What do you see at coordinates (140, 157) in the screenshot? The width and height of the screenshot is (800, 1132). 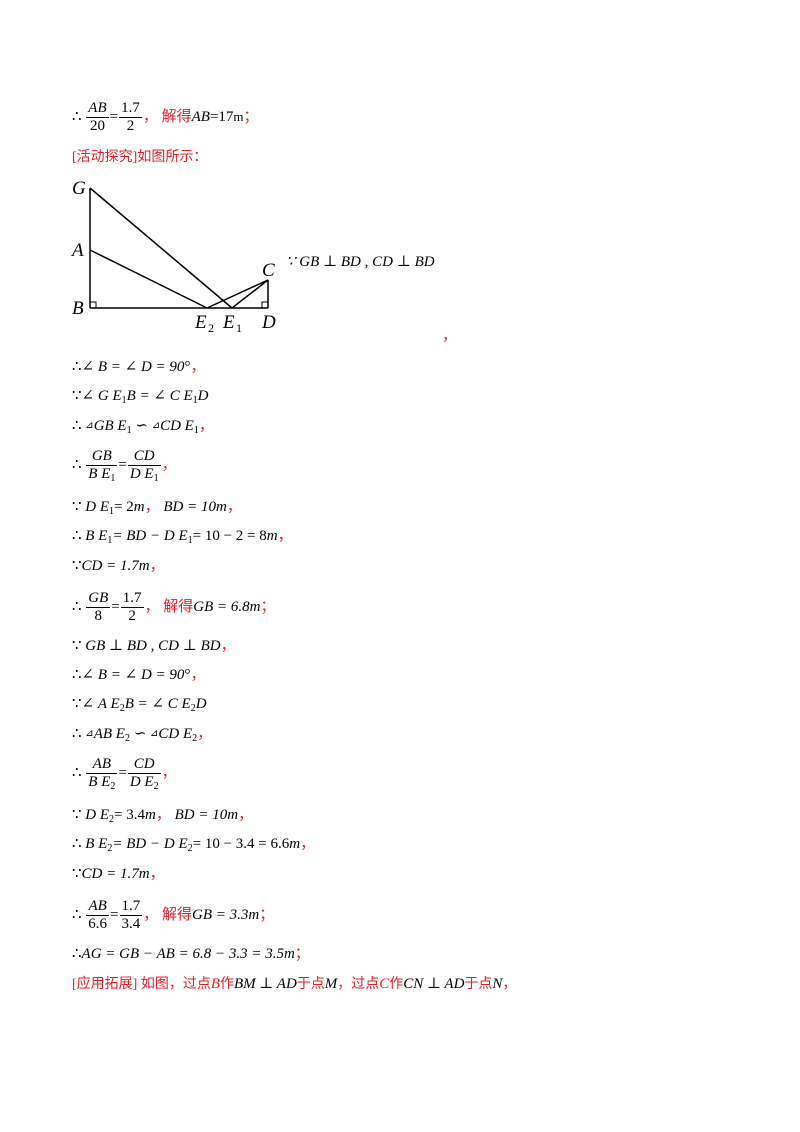 I see `activity-heading: [活动探究]如图所示：` at bounding box center [140, 157].